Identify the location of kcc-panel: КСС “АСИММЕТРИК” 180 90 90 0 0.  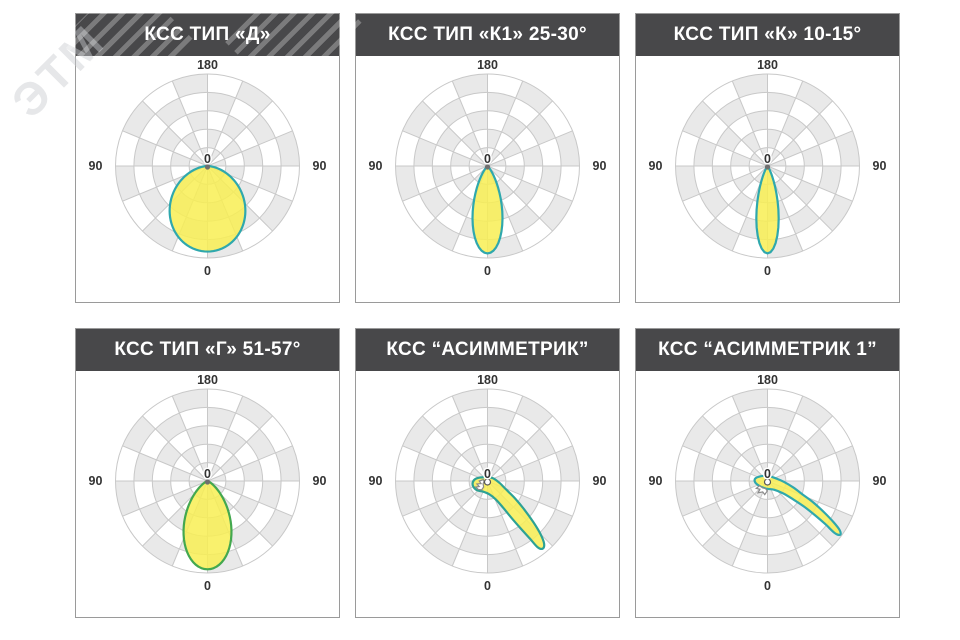
(487, 473).